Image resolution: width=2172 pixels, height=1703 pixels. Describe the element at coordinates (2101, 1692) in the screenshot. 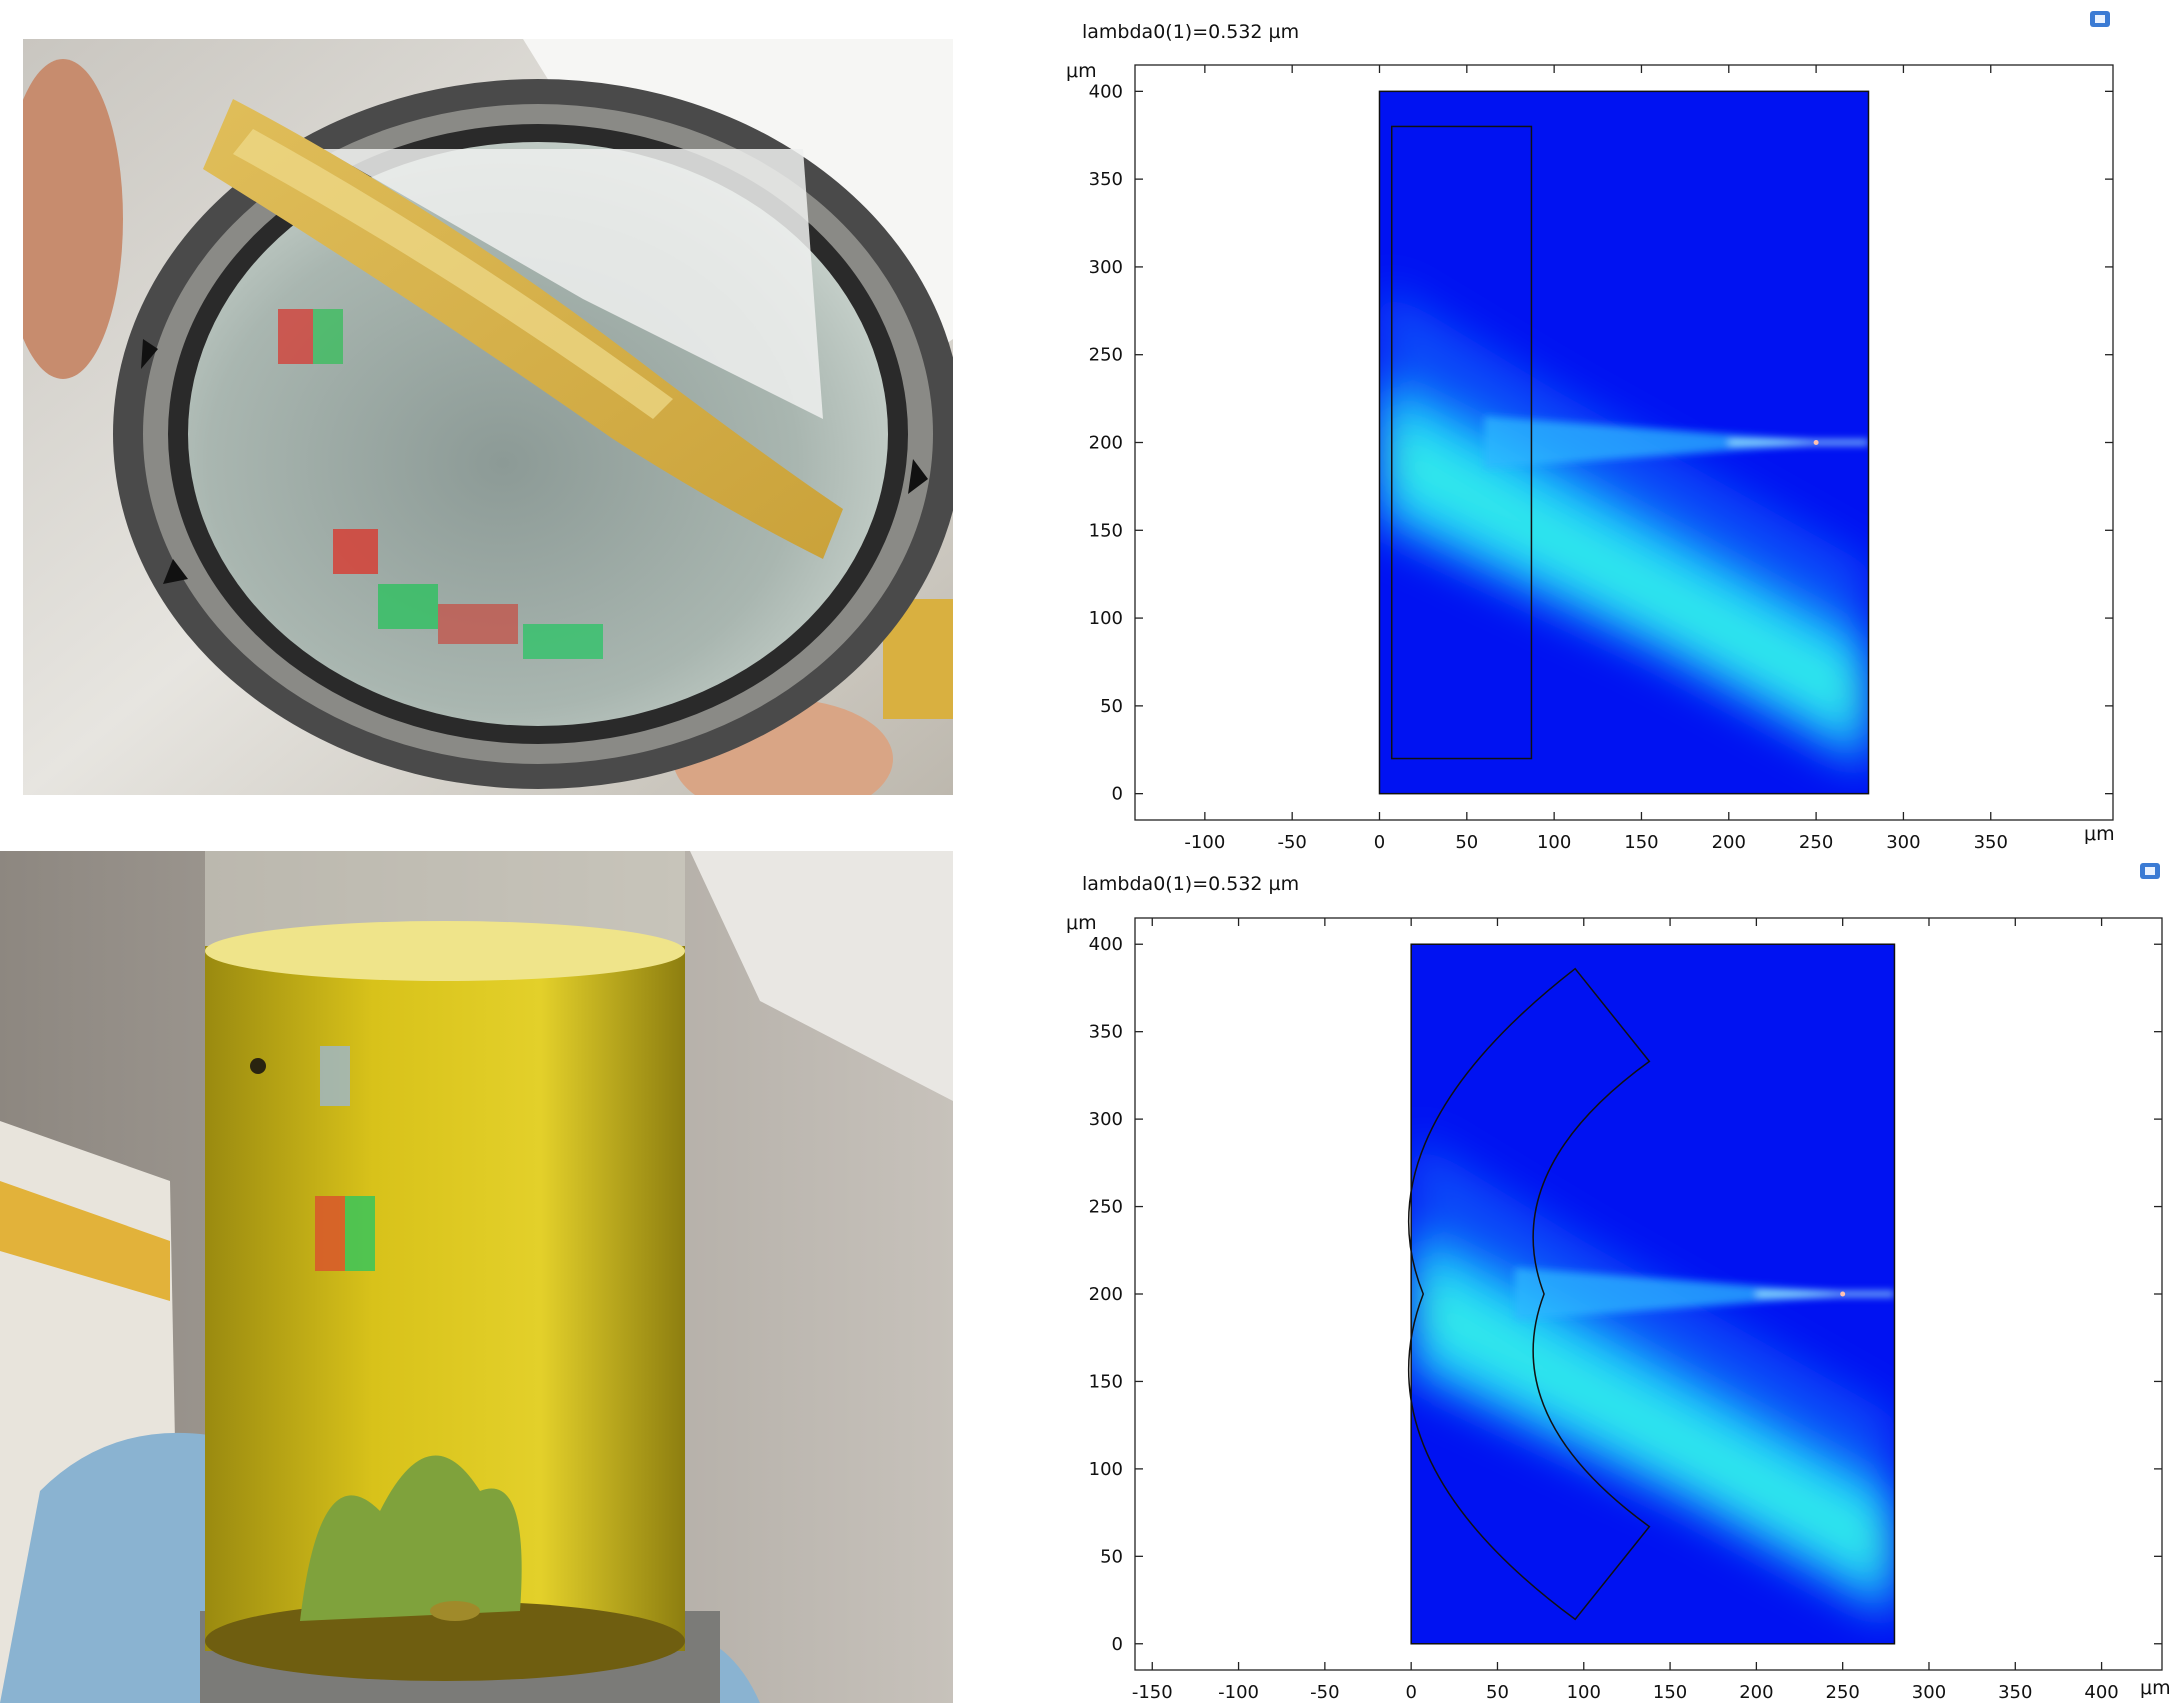

I see `x-tick-label: 400` at that location.